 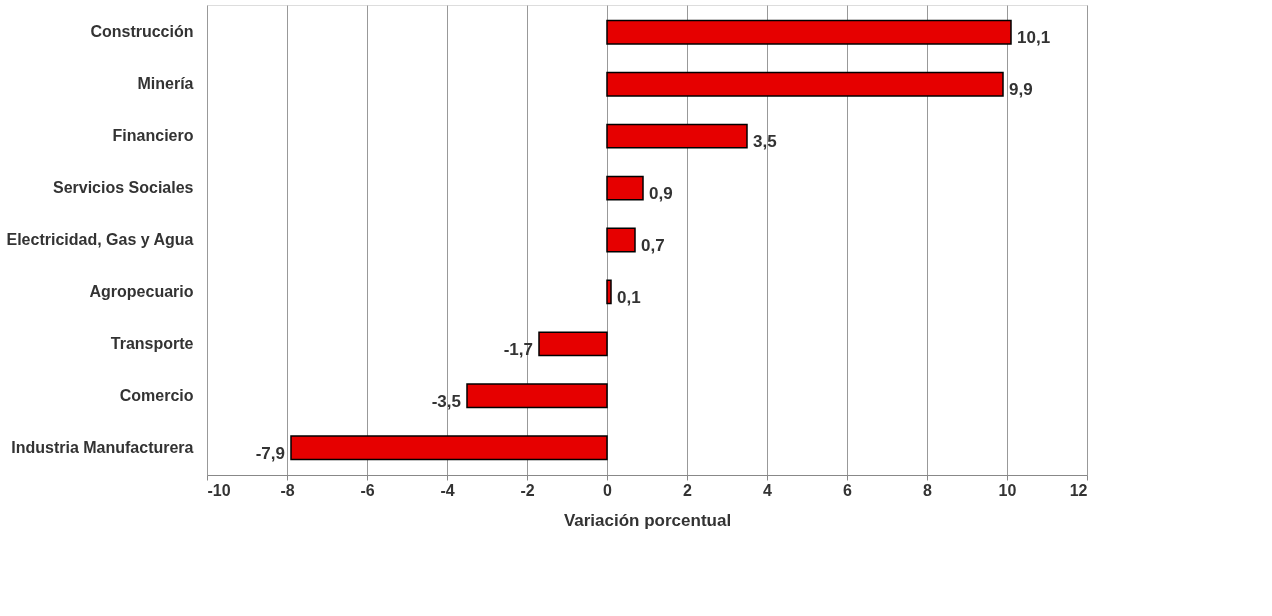 I want to click on y-tick-label: Electricidad, Gas y Agua, so click(x=100, y=239).